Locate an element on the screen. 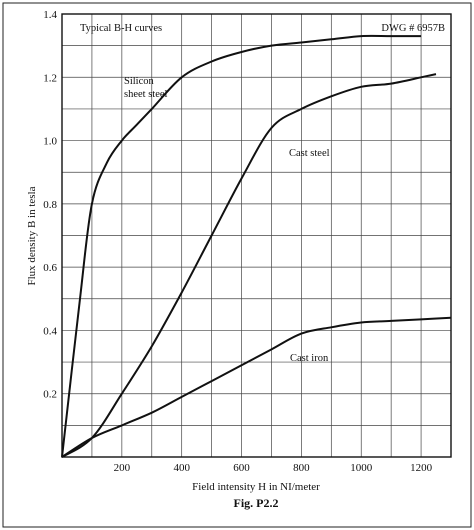 The height and width of the screenshot is (530, 474). annotation-silicon: Silicon is located at coordinates (139, 81).